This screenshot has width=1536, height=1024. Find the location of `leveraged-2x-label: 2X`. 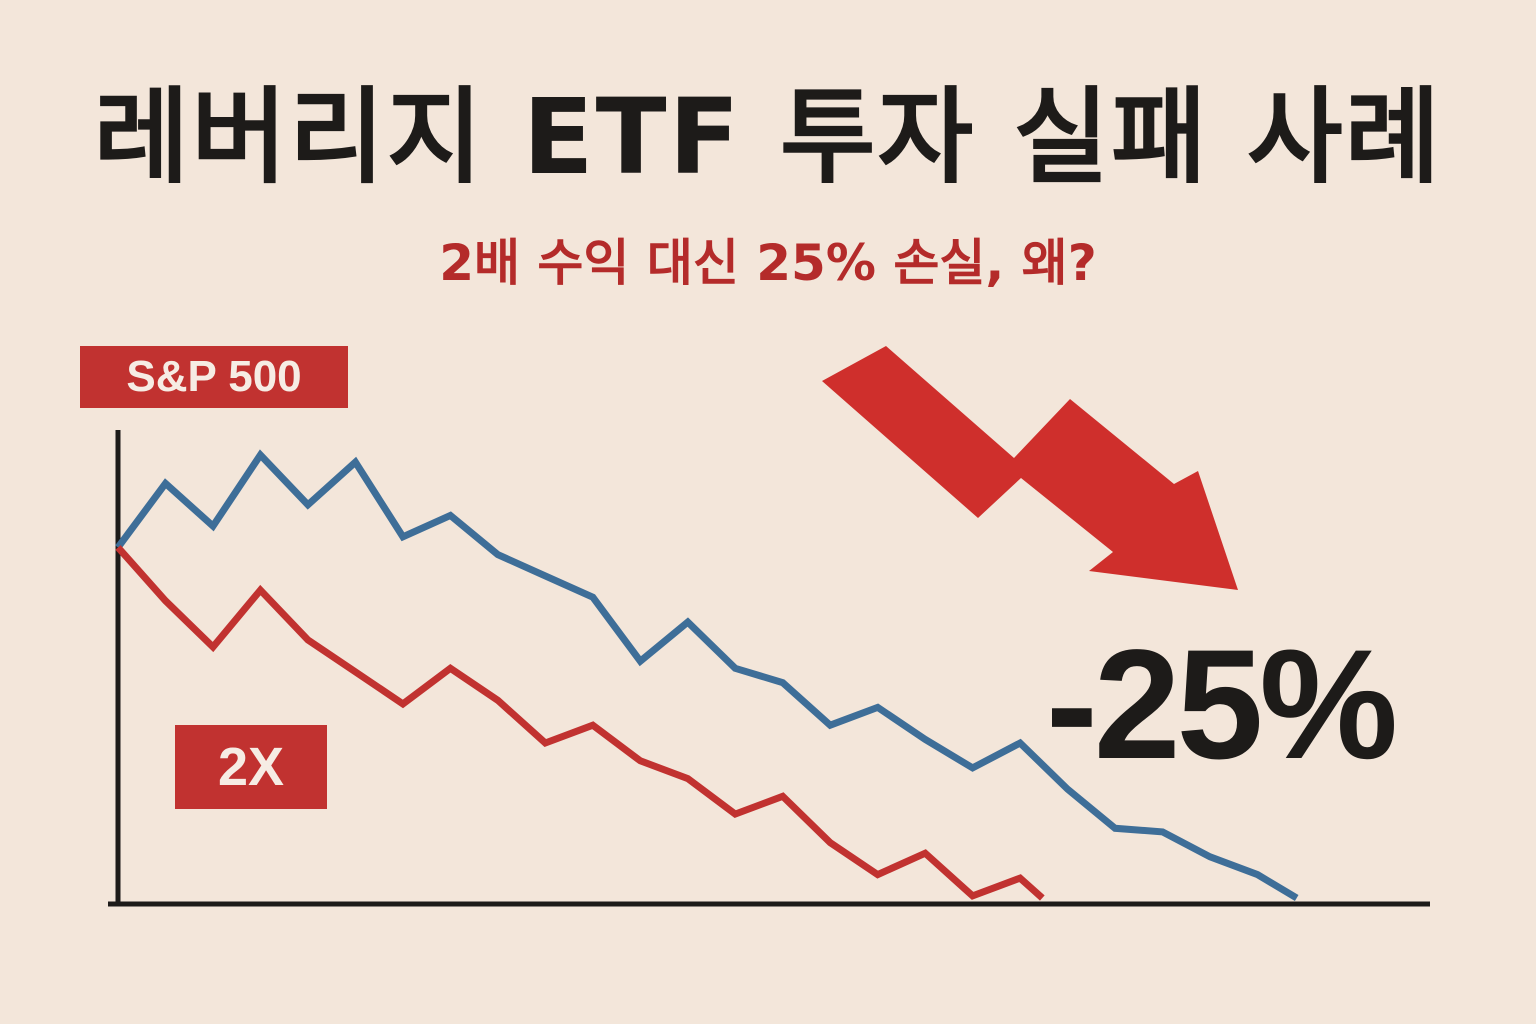

leveraged-2x-label: 2X is located at coordinates (251, 767).